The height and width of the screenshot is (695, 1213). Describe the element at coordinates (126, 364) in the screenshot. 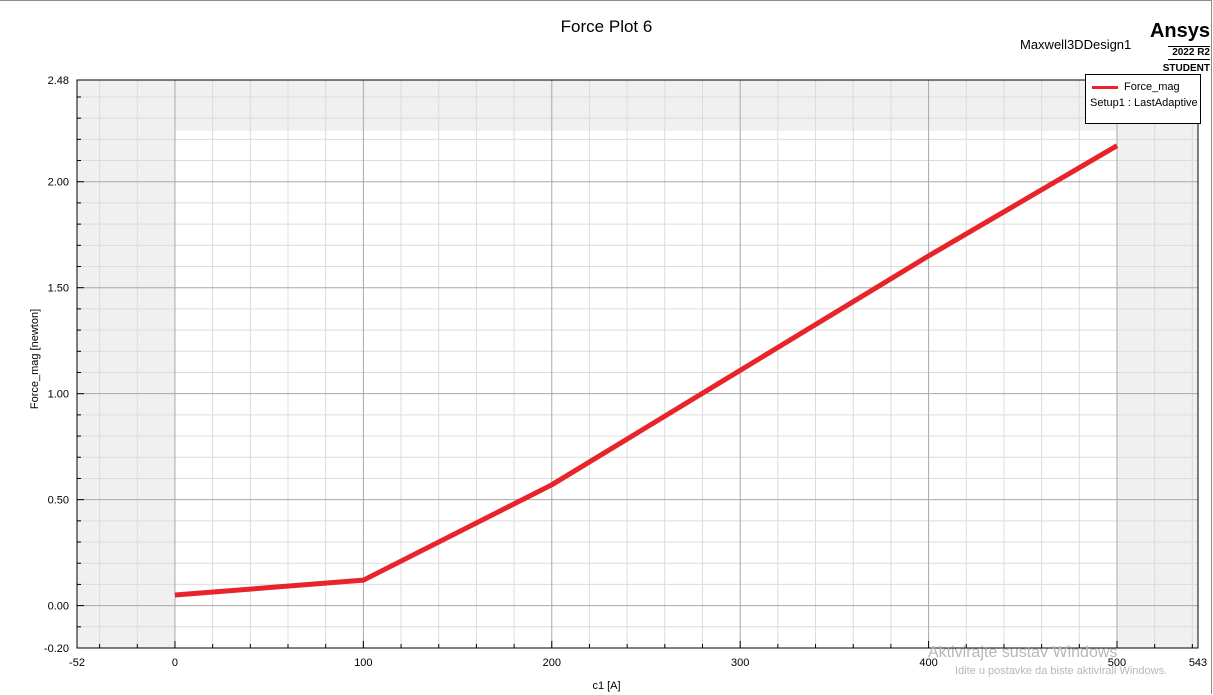

I see `left-band` at that location.